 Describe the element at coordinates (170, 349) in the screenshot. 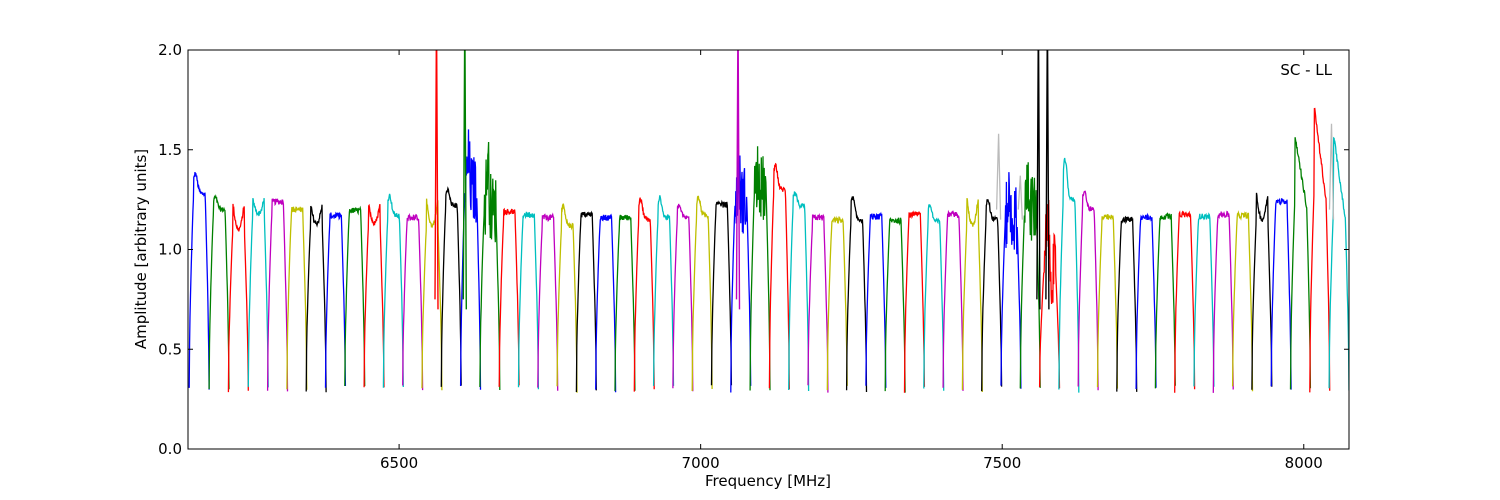

I see `y-tick-label: 0.5` at that location.